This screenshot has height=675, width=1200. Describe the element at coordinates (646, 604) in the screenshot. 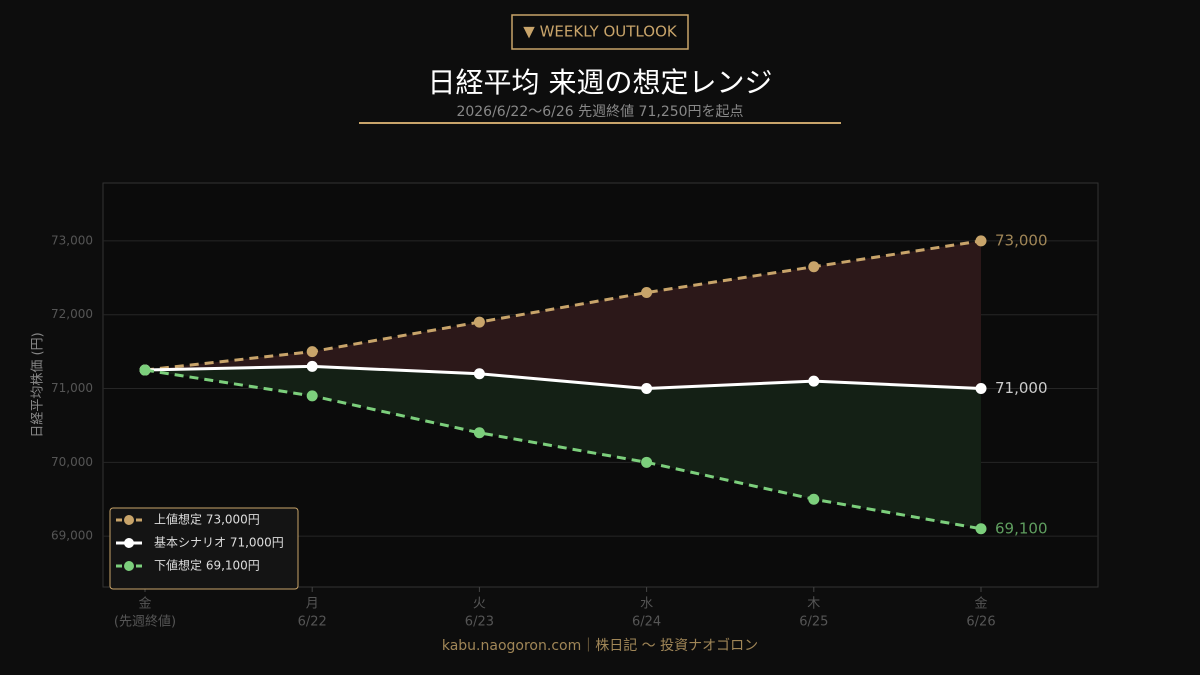

I see `x-tick-label: 水` at that location.